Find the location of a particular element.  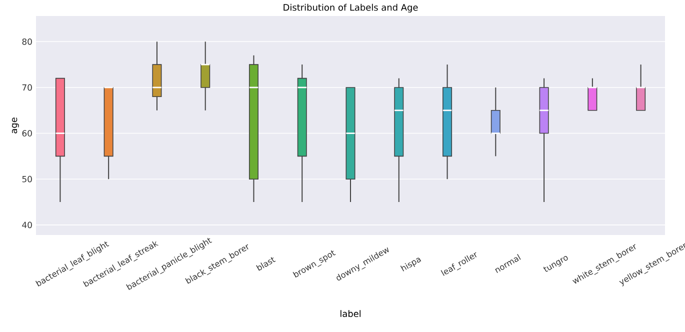

y-tick-label: 50 is located at coordinates (27, 179).